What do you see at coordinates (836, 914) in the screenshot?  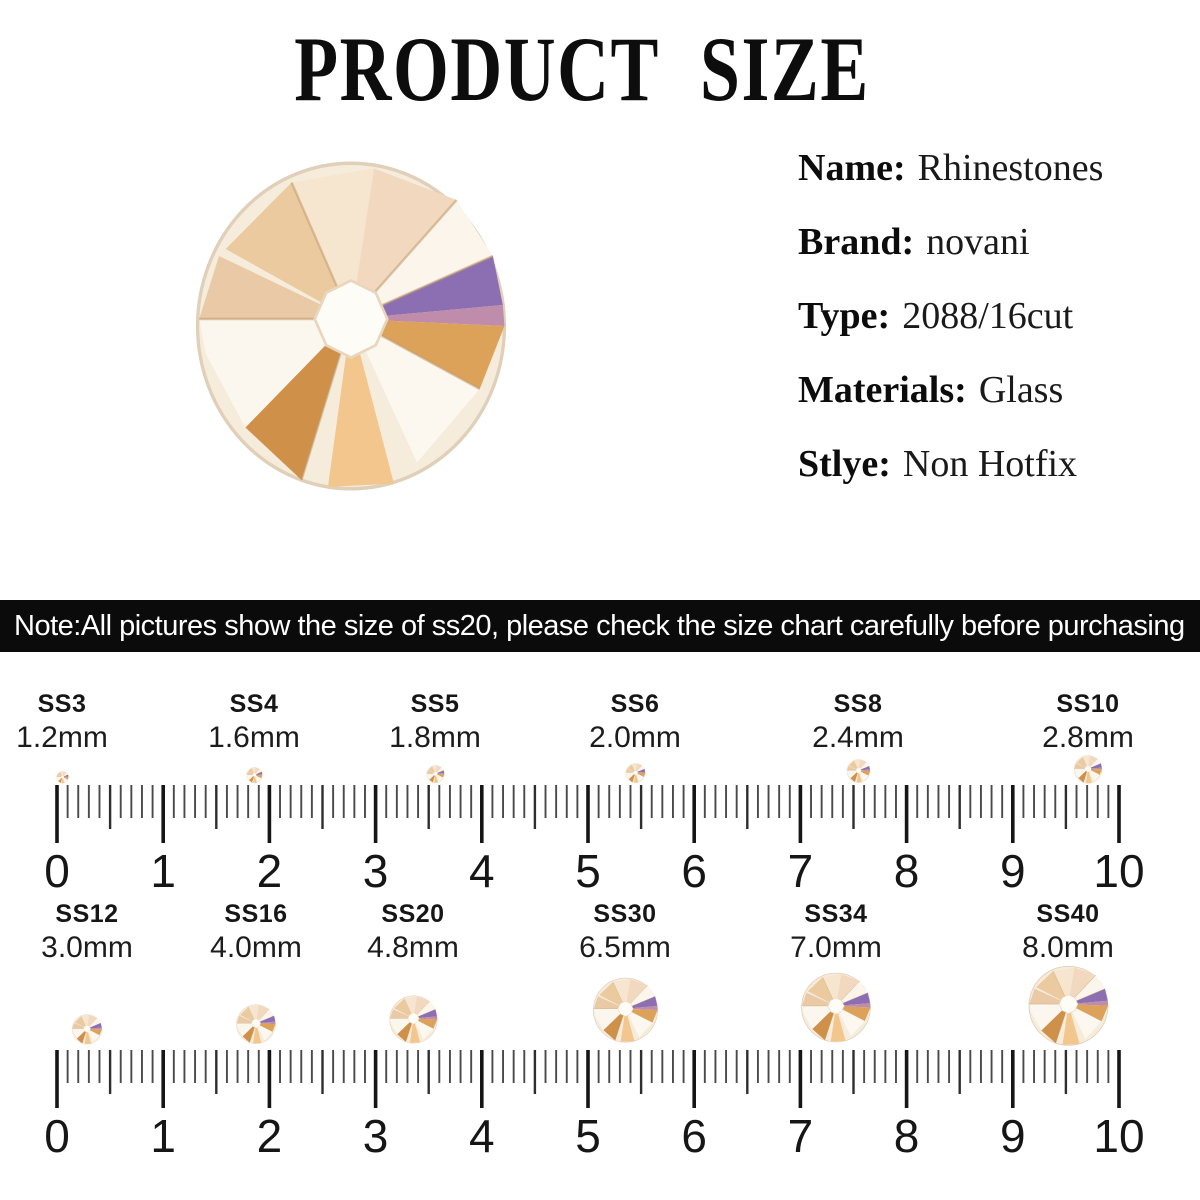 I see `ss-code-label: SS34` at bounding box center [836, 914].